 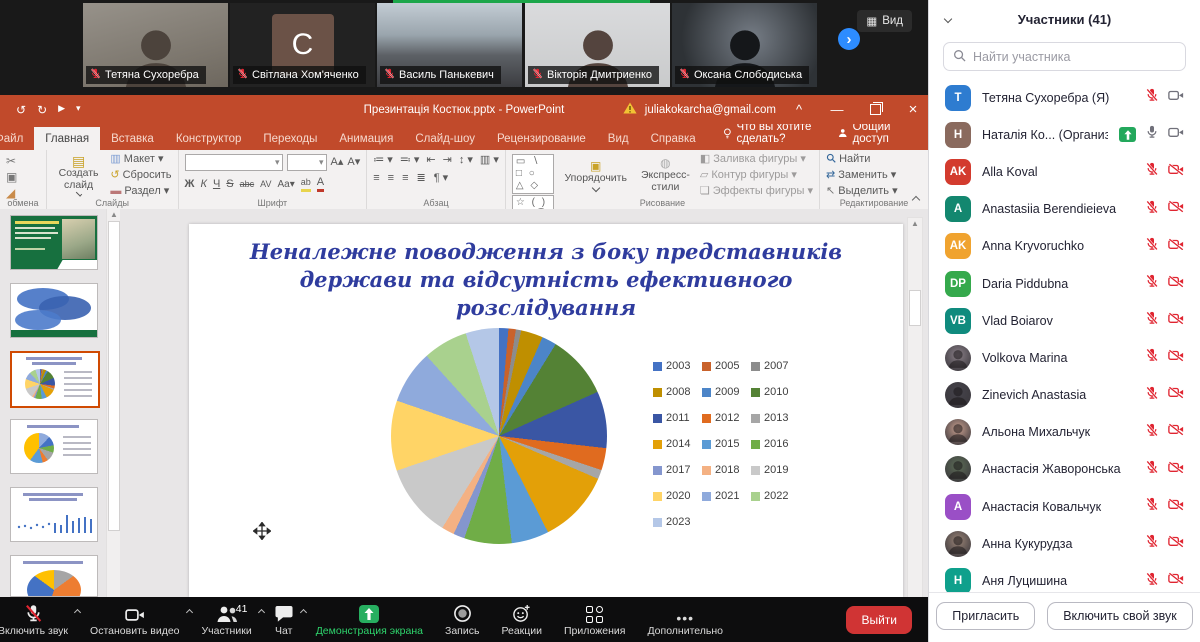 What do you see at coordinates (369, 620) in the screenshot?
I see `toolbar-share-screen-button: Демонстрация экрана` at bounding box center [369, 620].